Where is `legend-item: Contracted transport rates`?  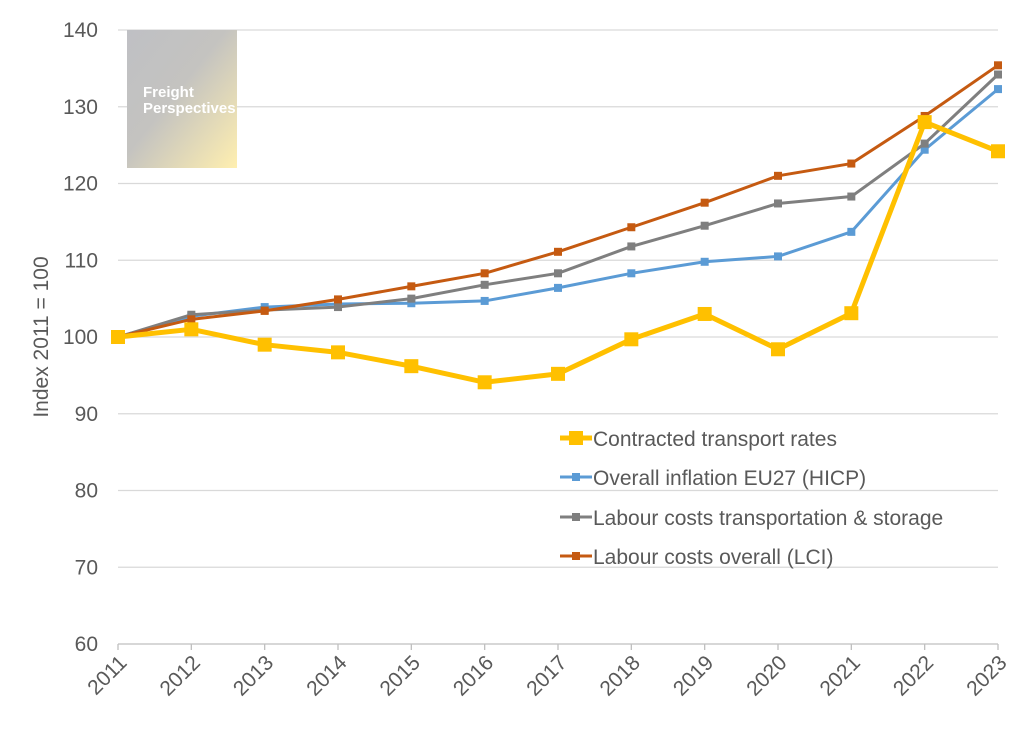
legend-item: Contracted transport rates is located at coordinates (698, 439).